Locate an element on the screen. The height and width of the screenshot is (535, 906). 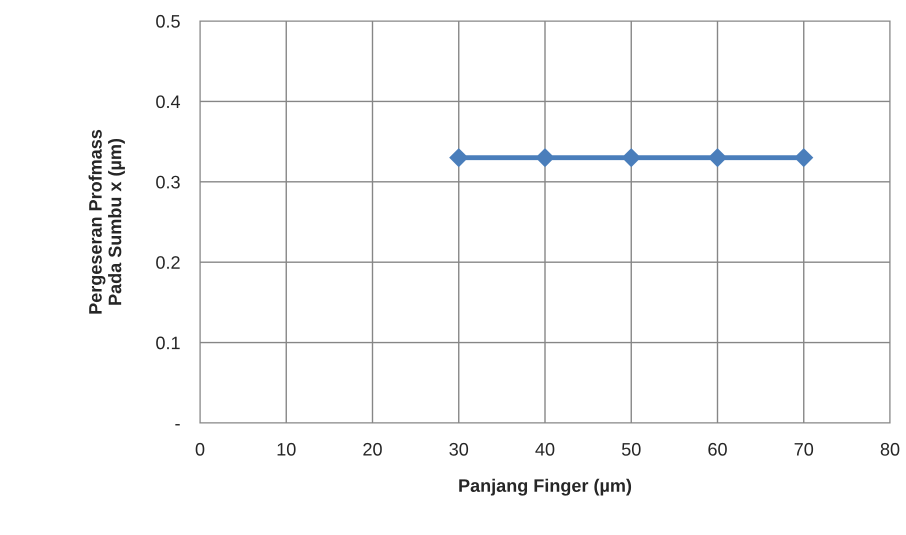
y-tick-label: 0.5 is located at coordinates (168, 21).